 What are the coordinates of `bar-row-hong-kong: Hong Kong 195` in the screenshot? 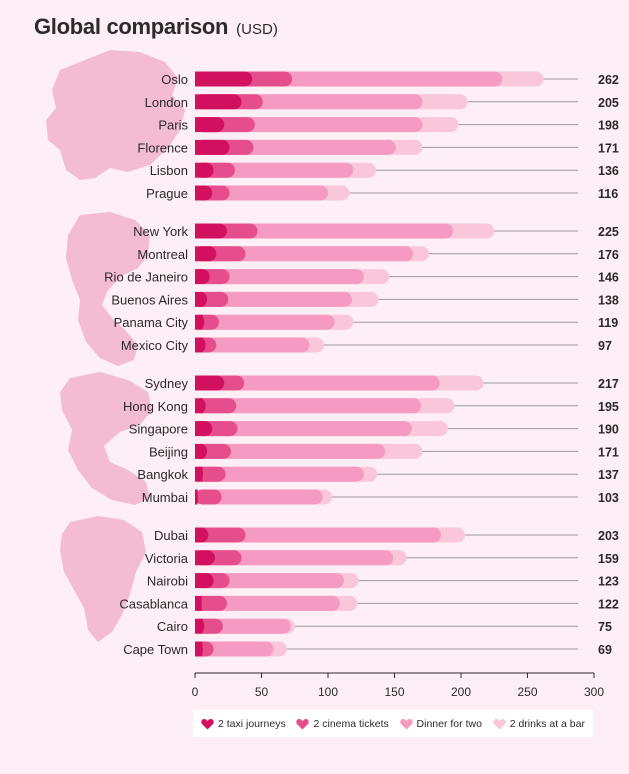 It's located at (371, 406).